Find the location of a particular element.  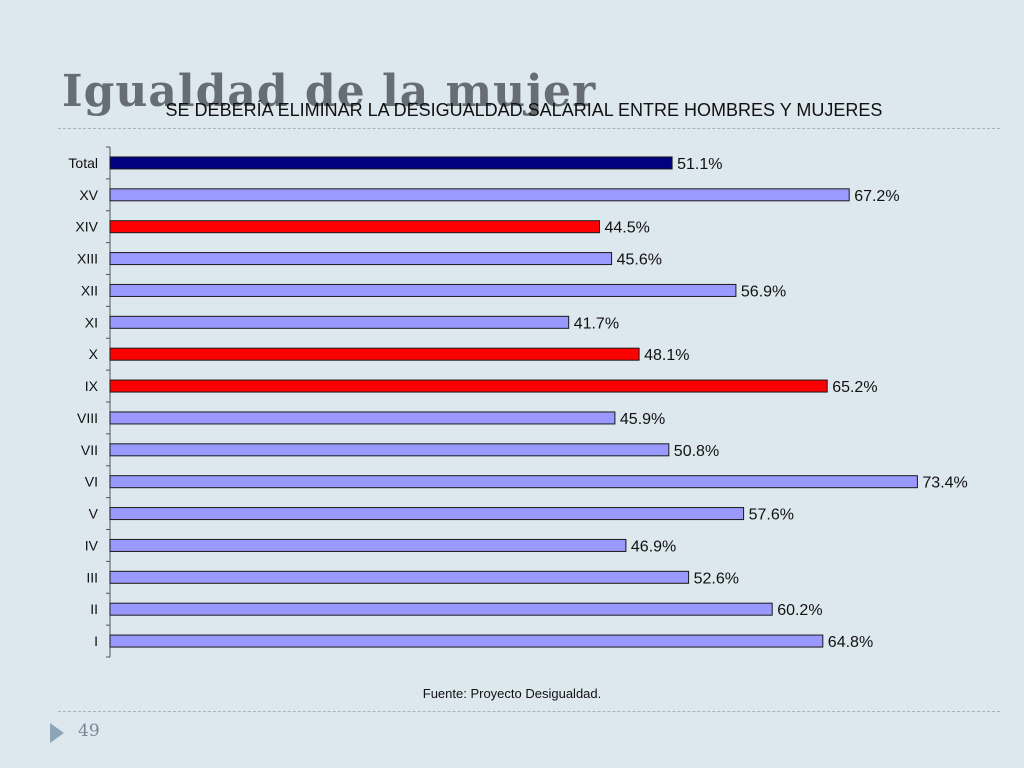

value-label: 45.9% is located at coordinates (642, 419).